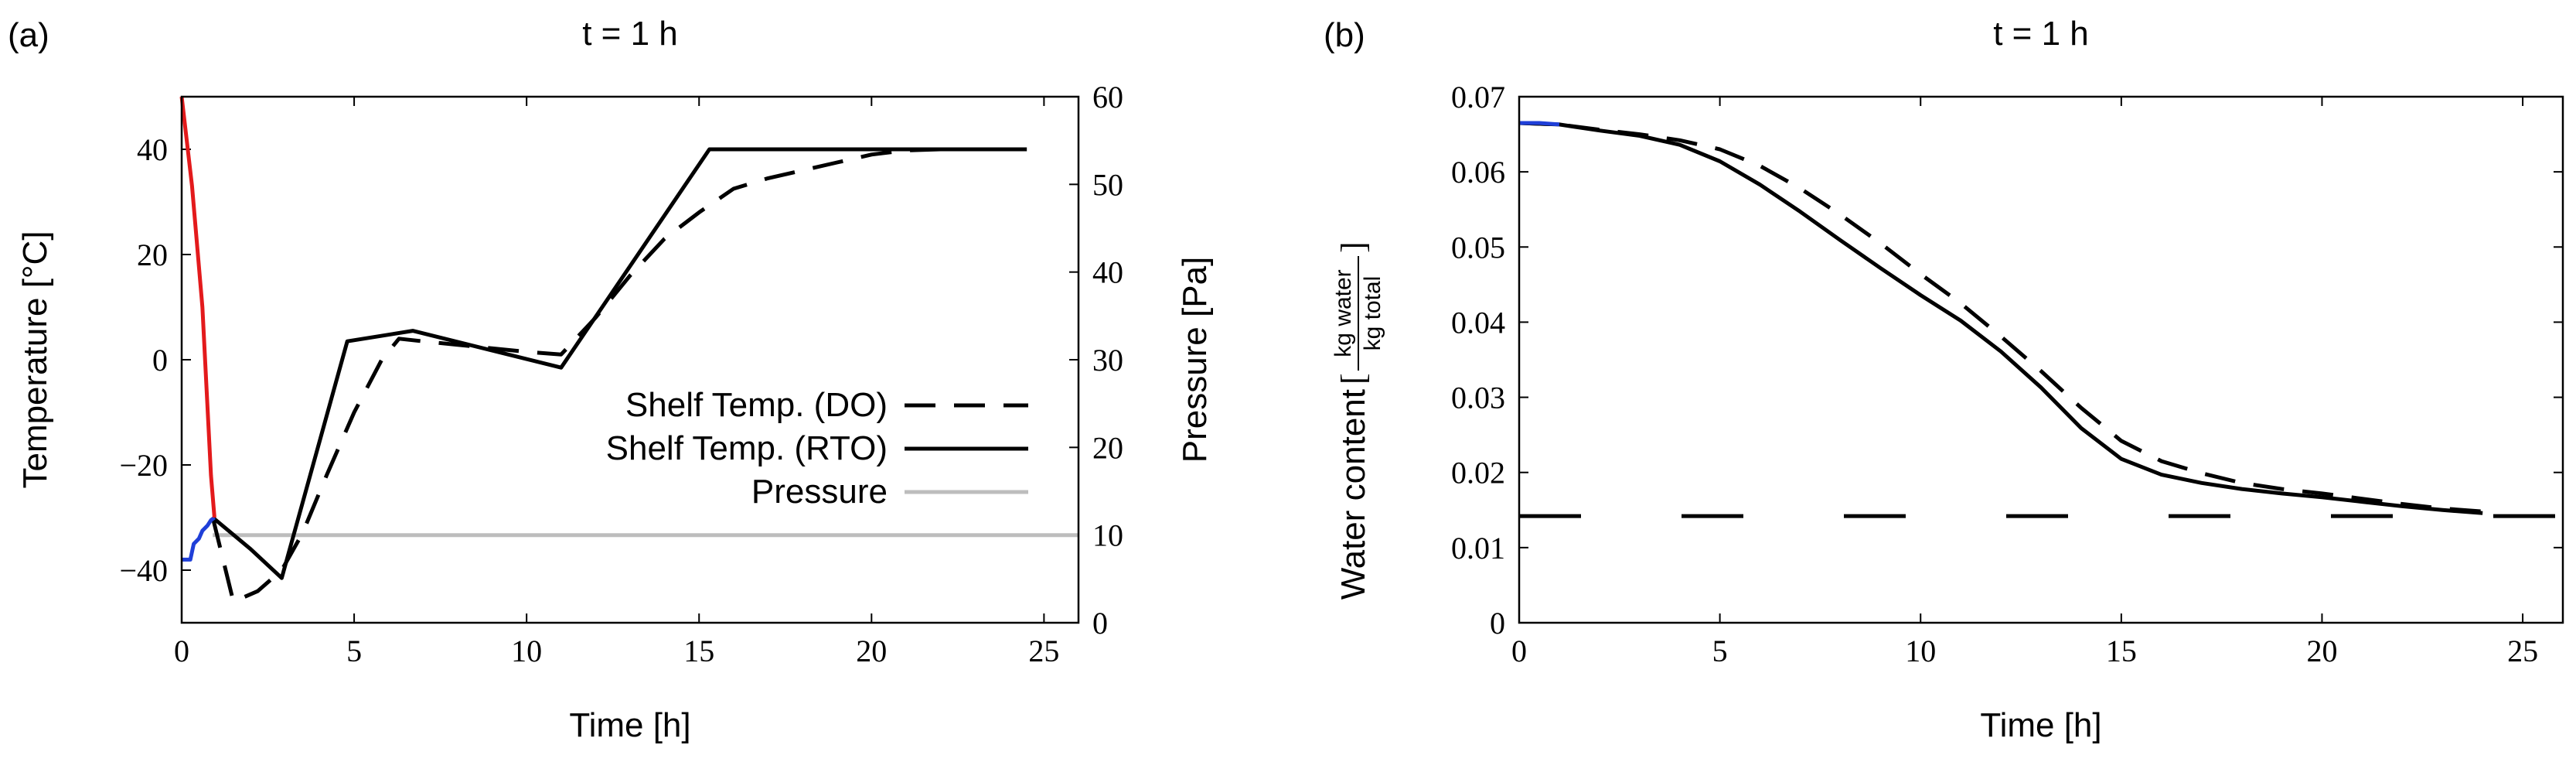 The height and width of the screenshot is (762, 2576). What do you see at coordinates (1343, 313) in the screenshot?
I see `panel-b-ylabel-unit-numerator: kg water` at bounding box center [1343, 313].